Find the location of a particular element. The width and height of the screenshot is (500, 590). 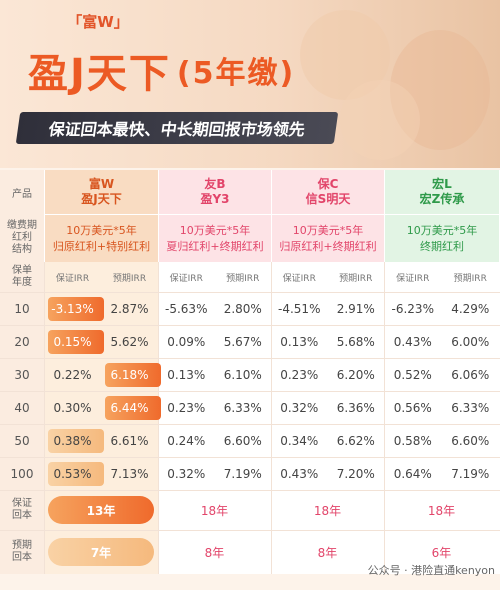

payment-label: 缴费期 is located at coordinates (22, 225).